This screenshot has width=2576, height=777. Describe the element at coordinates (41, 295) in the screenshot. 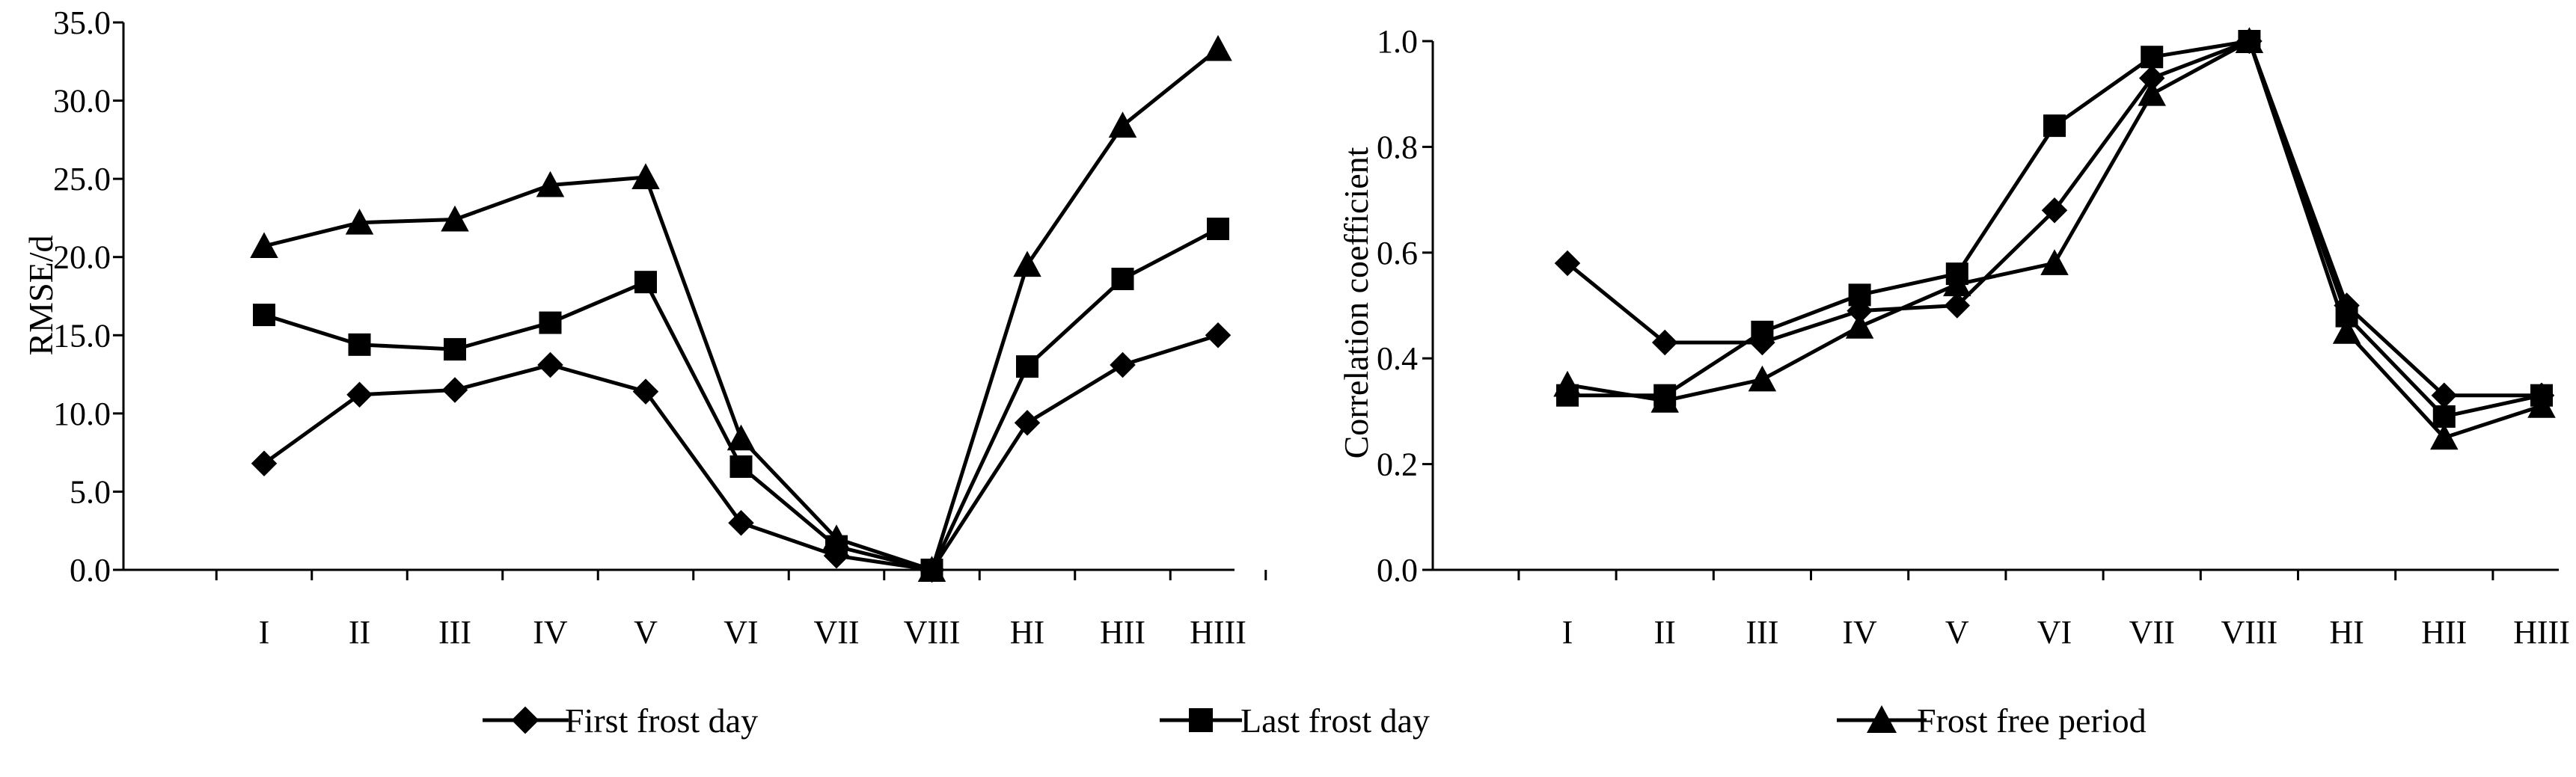

I see `y-axis-label: RMSE/d` at that location.